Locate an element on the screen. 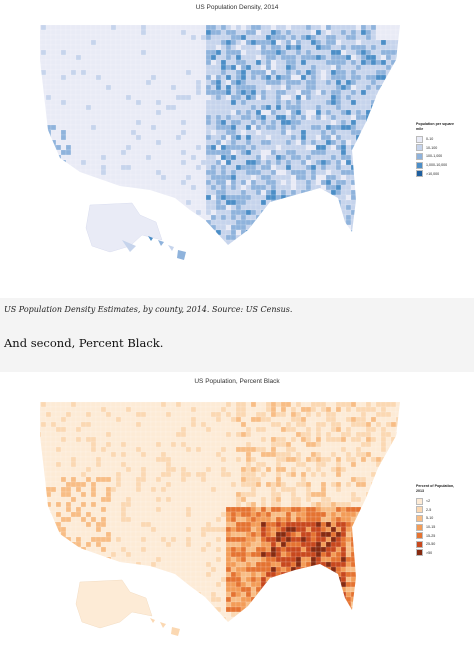  percent-black-legend-item: 2-5 is located at coordinates (436, 510).